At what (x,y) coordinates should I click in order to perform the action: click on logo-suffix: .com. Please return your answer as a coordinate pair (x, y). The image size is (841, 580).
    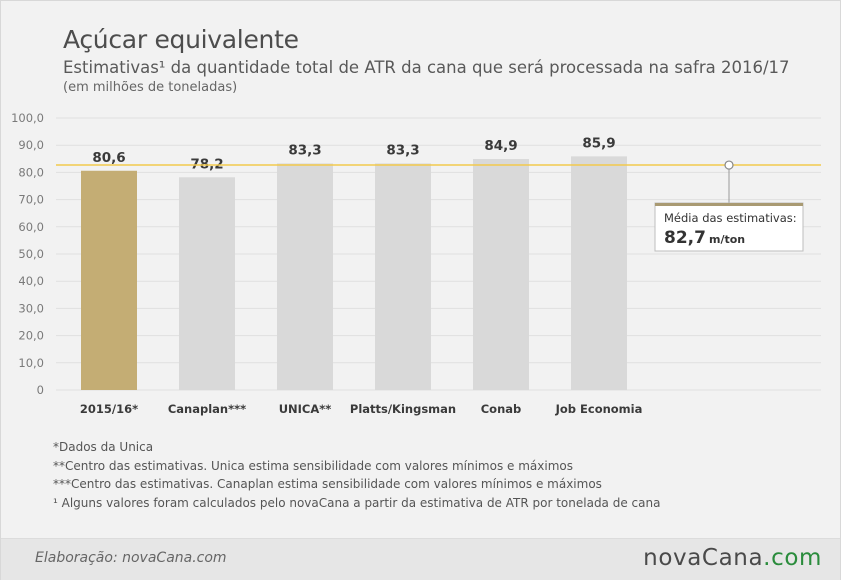
    Looking at the image, I should click on (792, 558).